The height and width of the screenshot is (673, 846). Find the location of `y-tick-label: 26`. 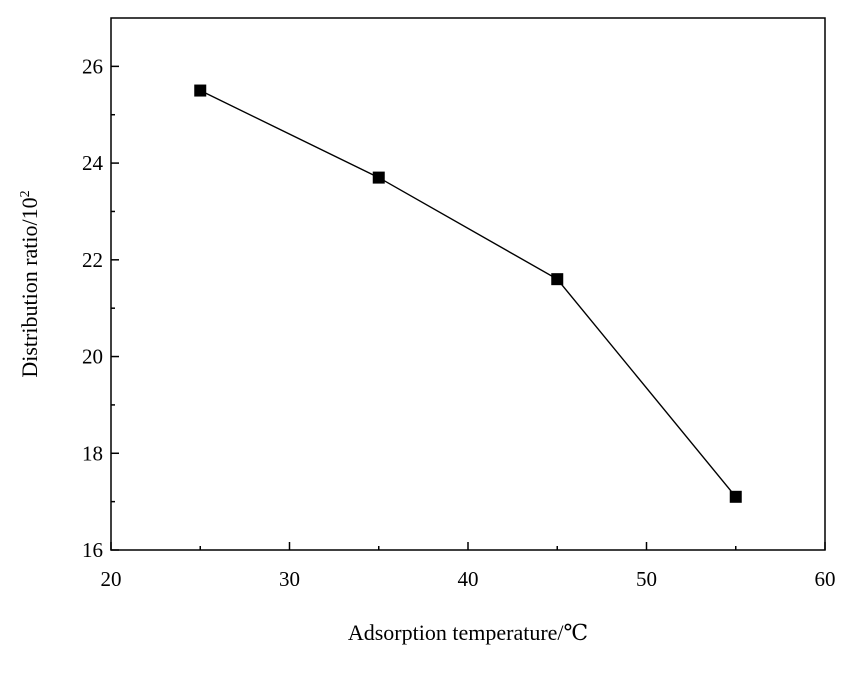

y-tick-label: 26 is located at coordinates (92, 66).